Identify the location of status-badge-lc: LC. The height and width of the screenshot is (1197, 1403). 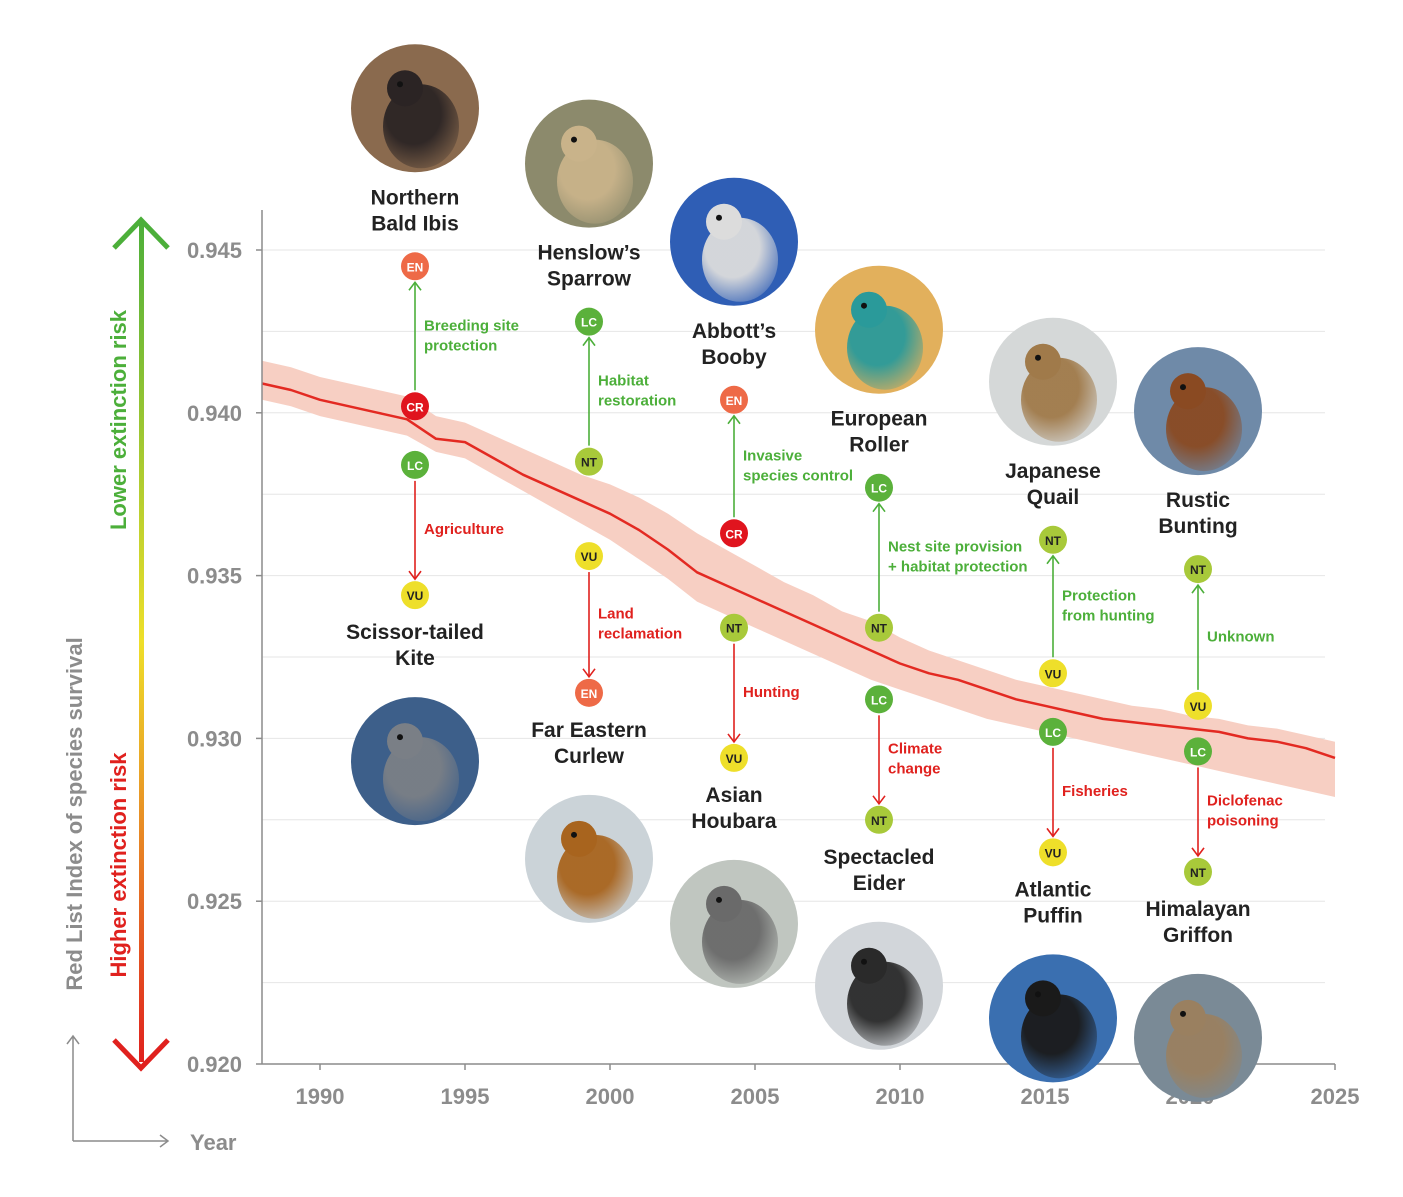
(1053, 731).